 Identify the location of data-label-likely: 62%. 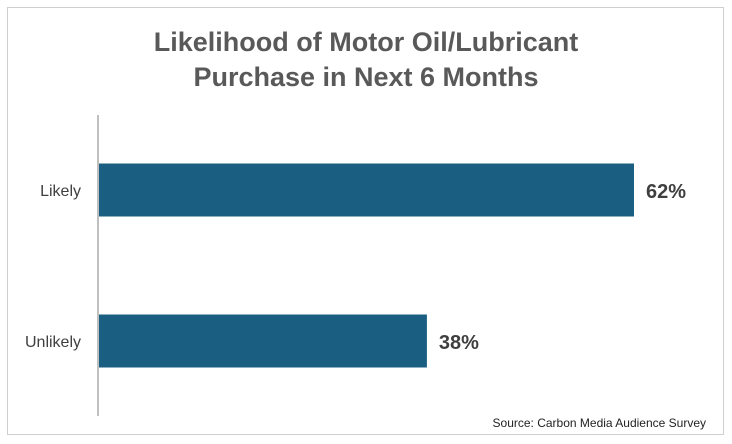
(666, 192).